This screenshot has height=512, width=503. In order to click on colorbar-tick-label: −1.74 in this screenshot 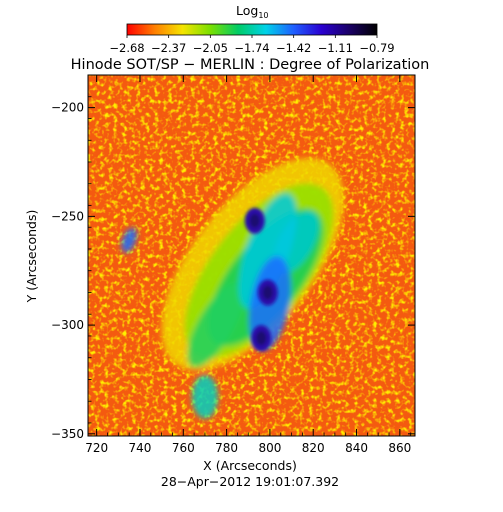, I will do `click(251, 48)`.